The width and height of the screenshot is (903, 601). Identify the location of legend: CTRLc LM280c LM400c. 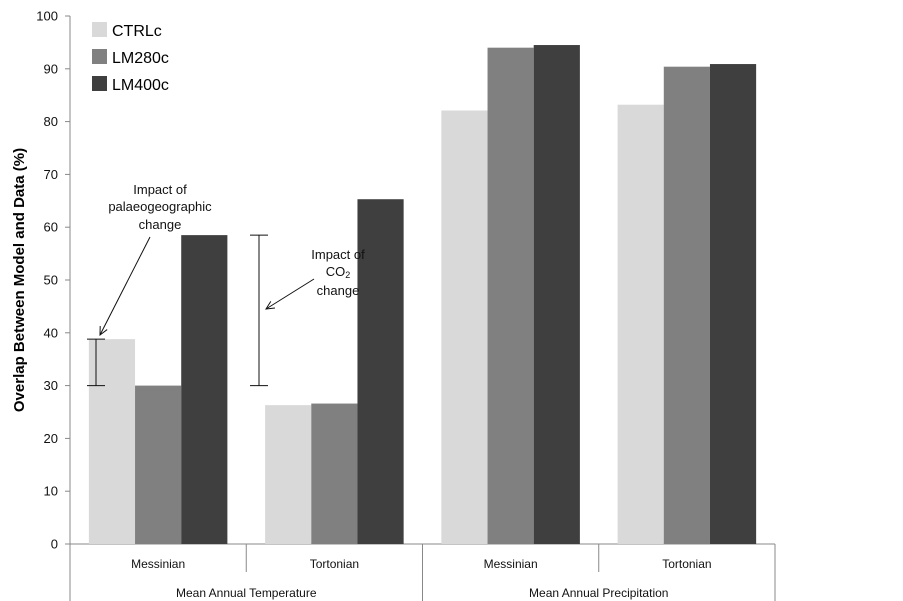
(130, 58).